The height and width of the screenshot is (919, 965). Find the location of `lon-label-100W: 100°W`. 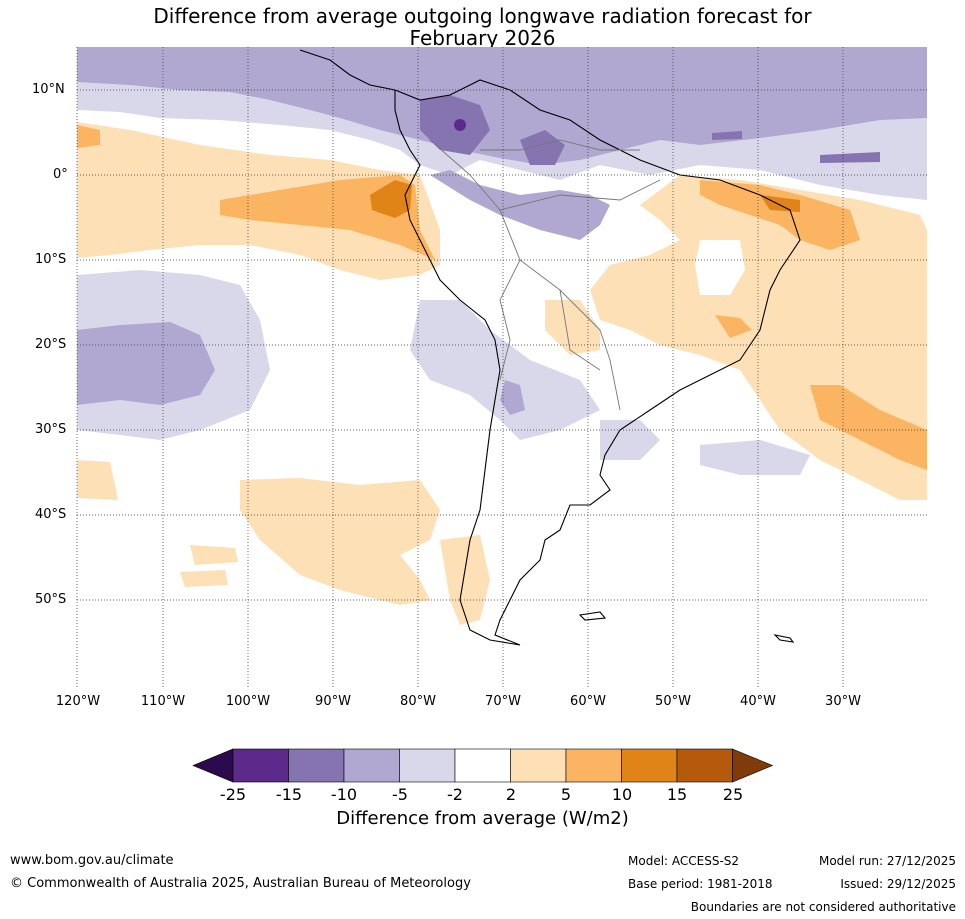

lon-label-100W: 100°W is located at coordinates (248, 701).